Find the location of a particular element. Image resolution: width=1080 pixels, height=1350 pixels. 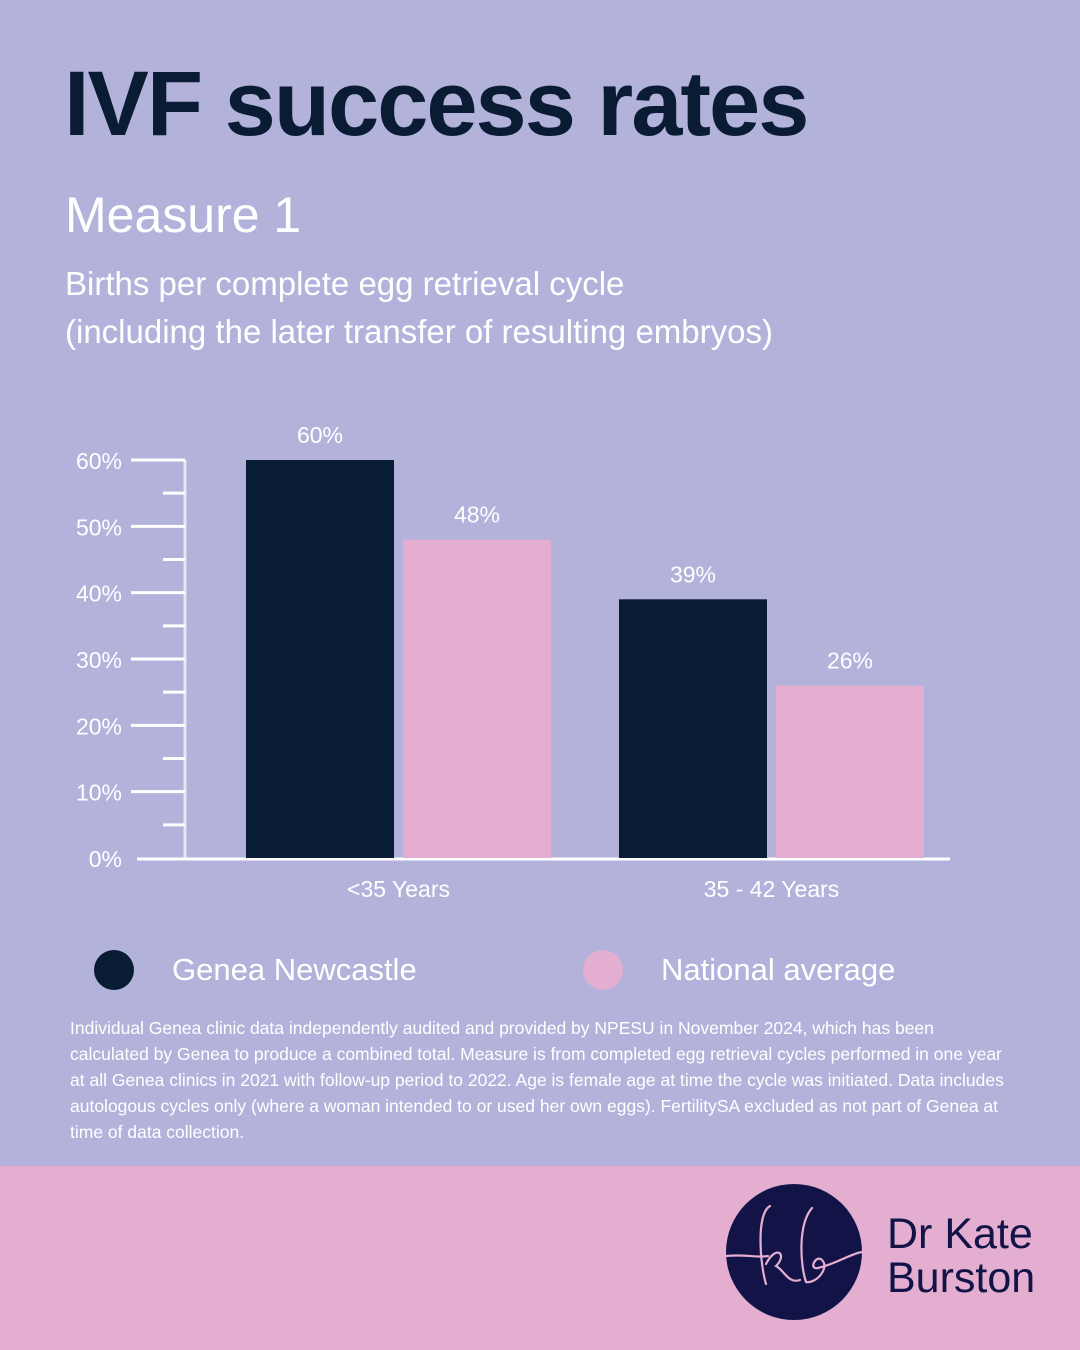

brand-name: Dr Kate Burston is located at coordinates (961, 1256).